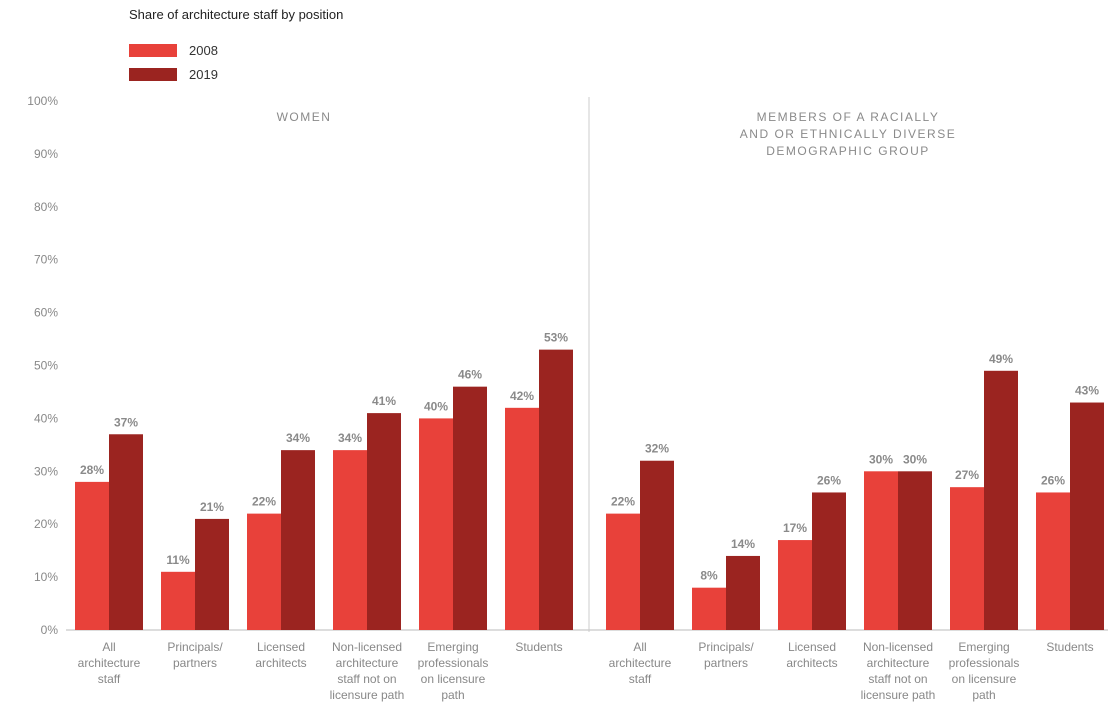 The height and width of the screenshot is (707, 1110). Describe the element at coordinates (1001, 359) in the screenshot. I see `bar-value-label: 49%` at that location.